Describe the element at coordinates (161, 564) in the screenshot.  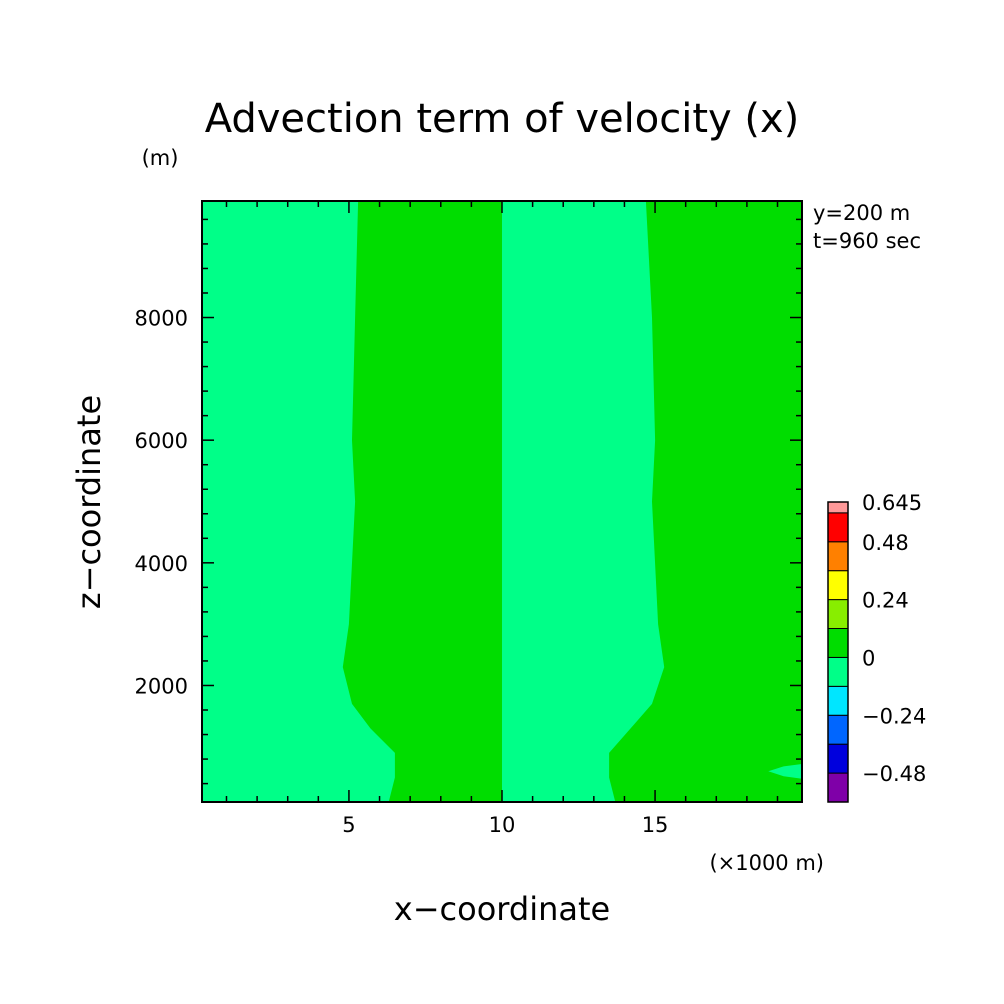
I see `y-tick-label: 4000` at that location.